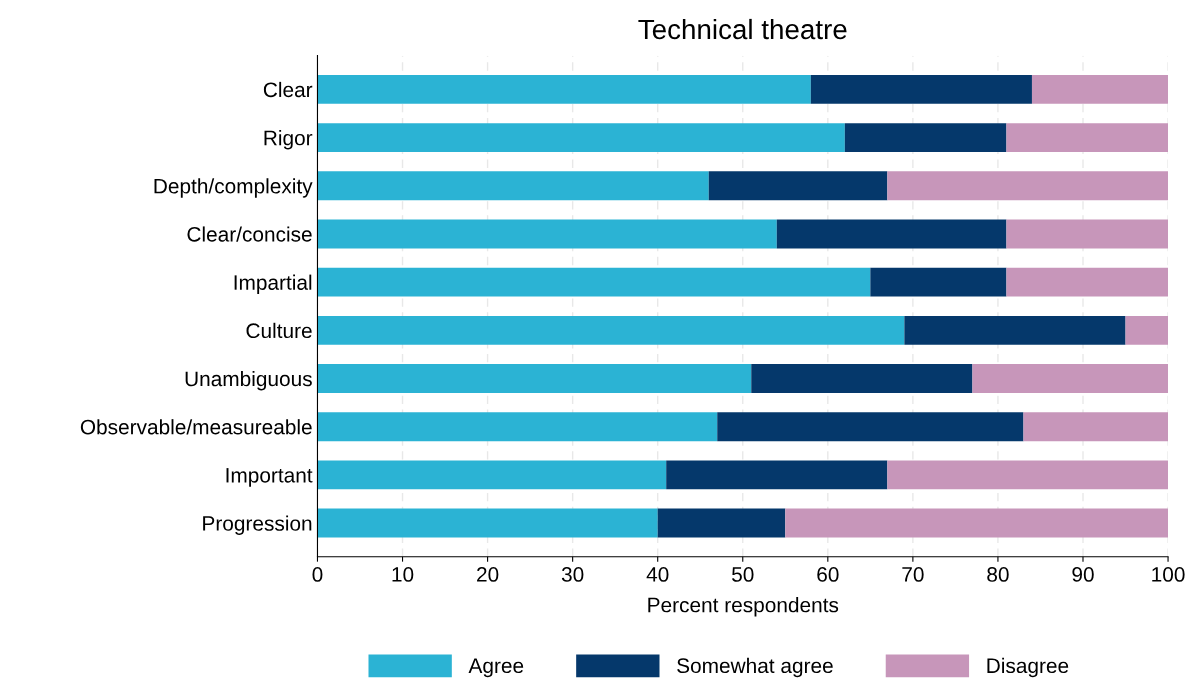  Describe the element at coordinates (233, 188) in the screenshot. I see `y-tick-label: Depth/complexity` at that location.